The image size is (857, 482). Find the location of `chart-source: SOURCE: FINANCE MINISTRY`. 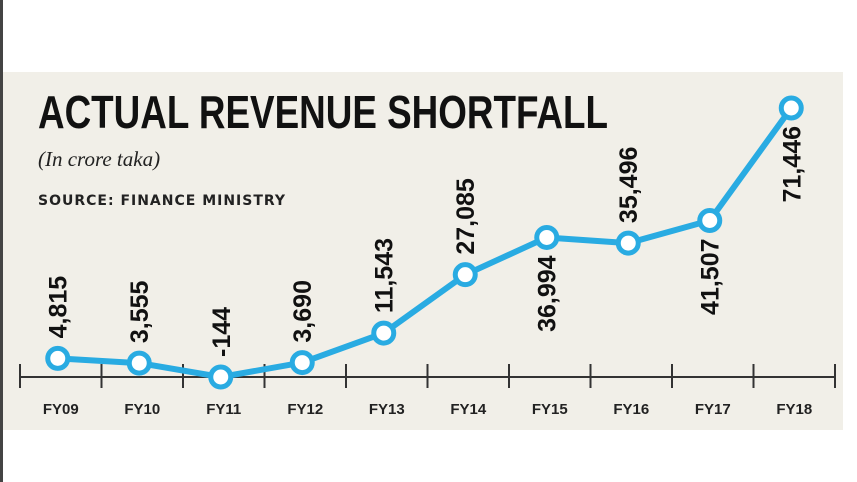

chart-source: SOURCE: FINANCE MINISTRY is located at coordinates (162, 201).